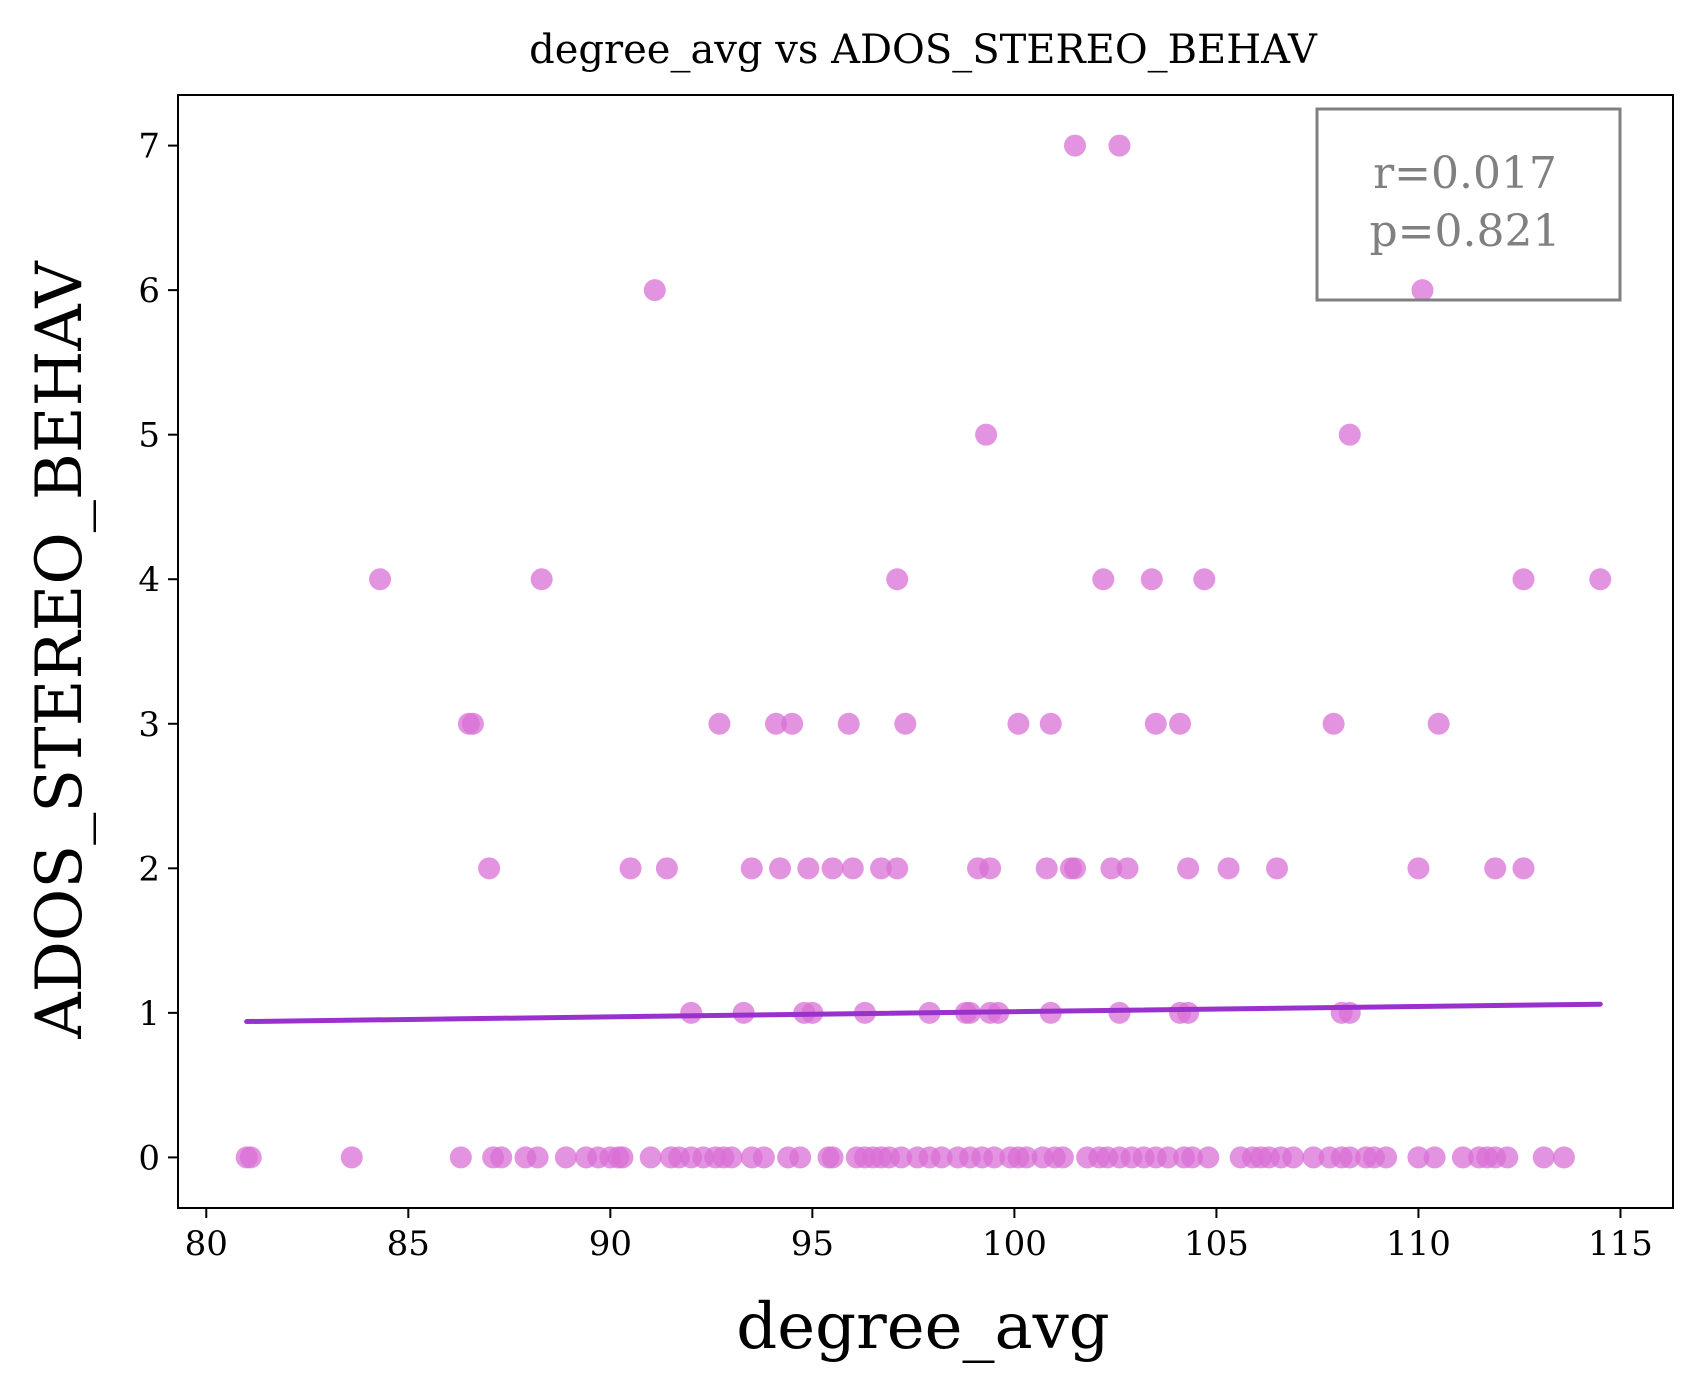 Image resolution: width=1694 pixels, height=1395 pixels. I want to click on regression-line, so click(923, 1013).